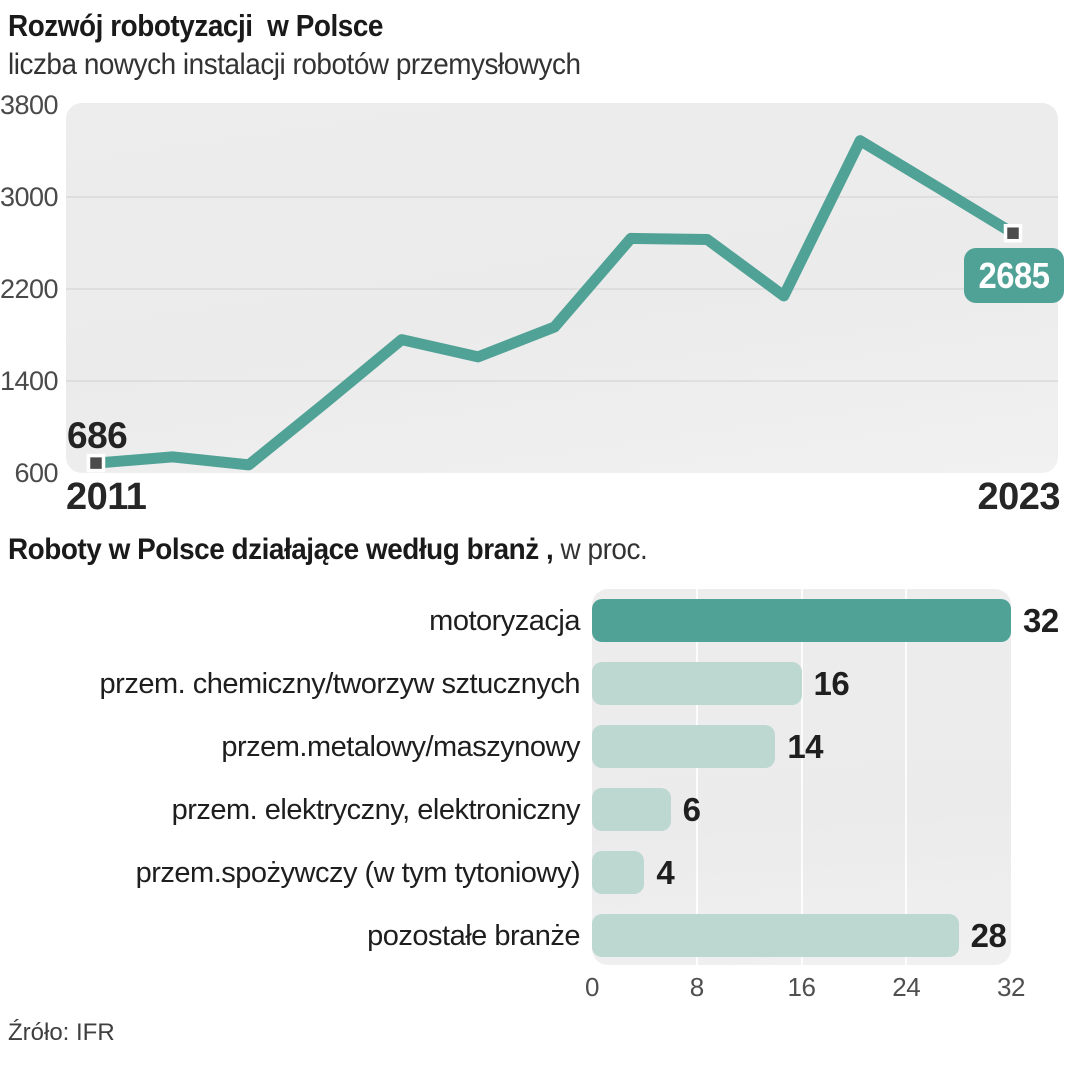 This screenshot has height=1080, width=1066. Describe the element at coordinates (1013, 233) in the screenshot. I see `end-marker` at that location.